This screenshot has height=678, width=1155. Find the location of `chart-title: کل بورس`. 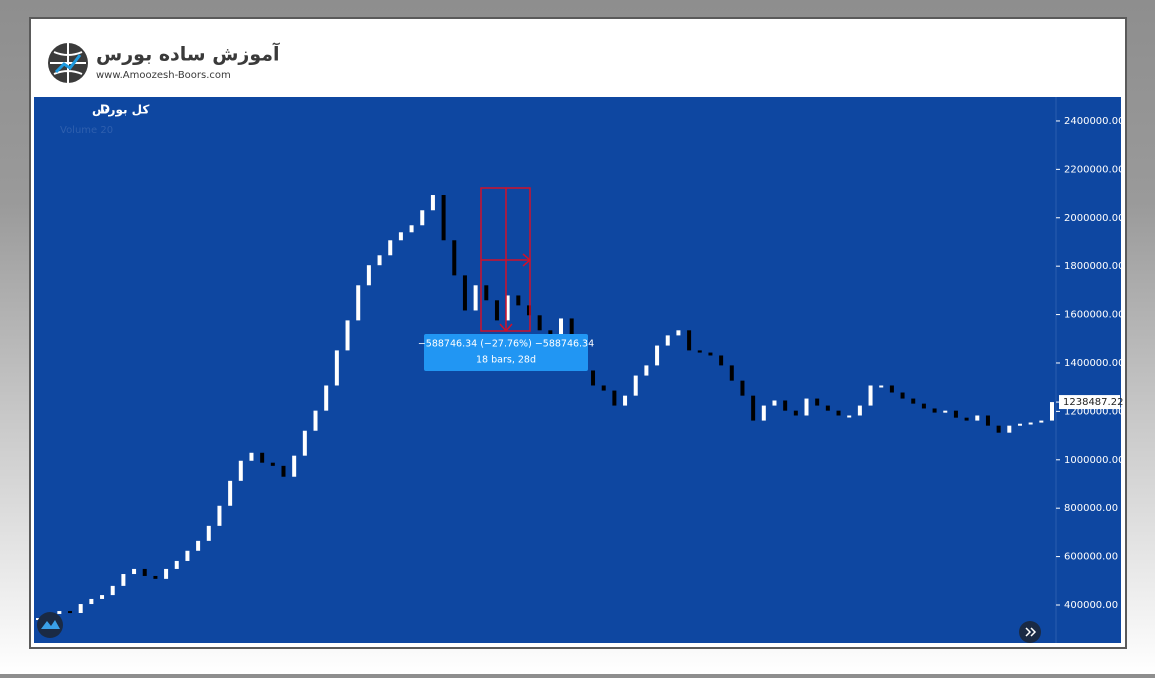

chart-title: کل بورس is located at coordinates (120, 110).